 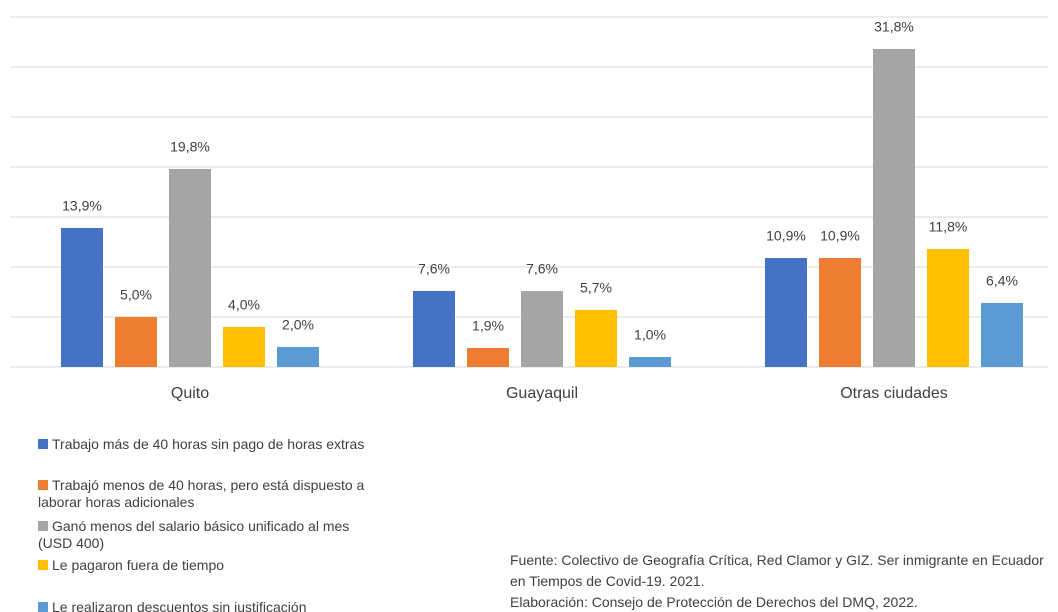 What do you see at coordinates (138, 565) in the screenshot?
I see `legend-label: Le pagaron fuera de tiempo` at bounding box center [138, 565].